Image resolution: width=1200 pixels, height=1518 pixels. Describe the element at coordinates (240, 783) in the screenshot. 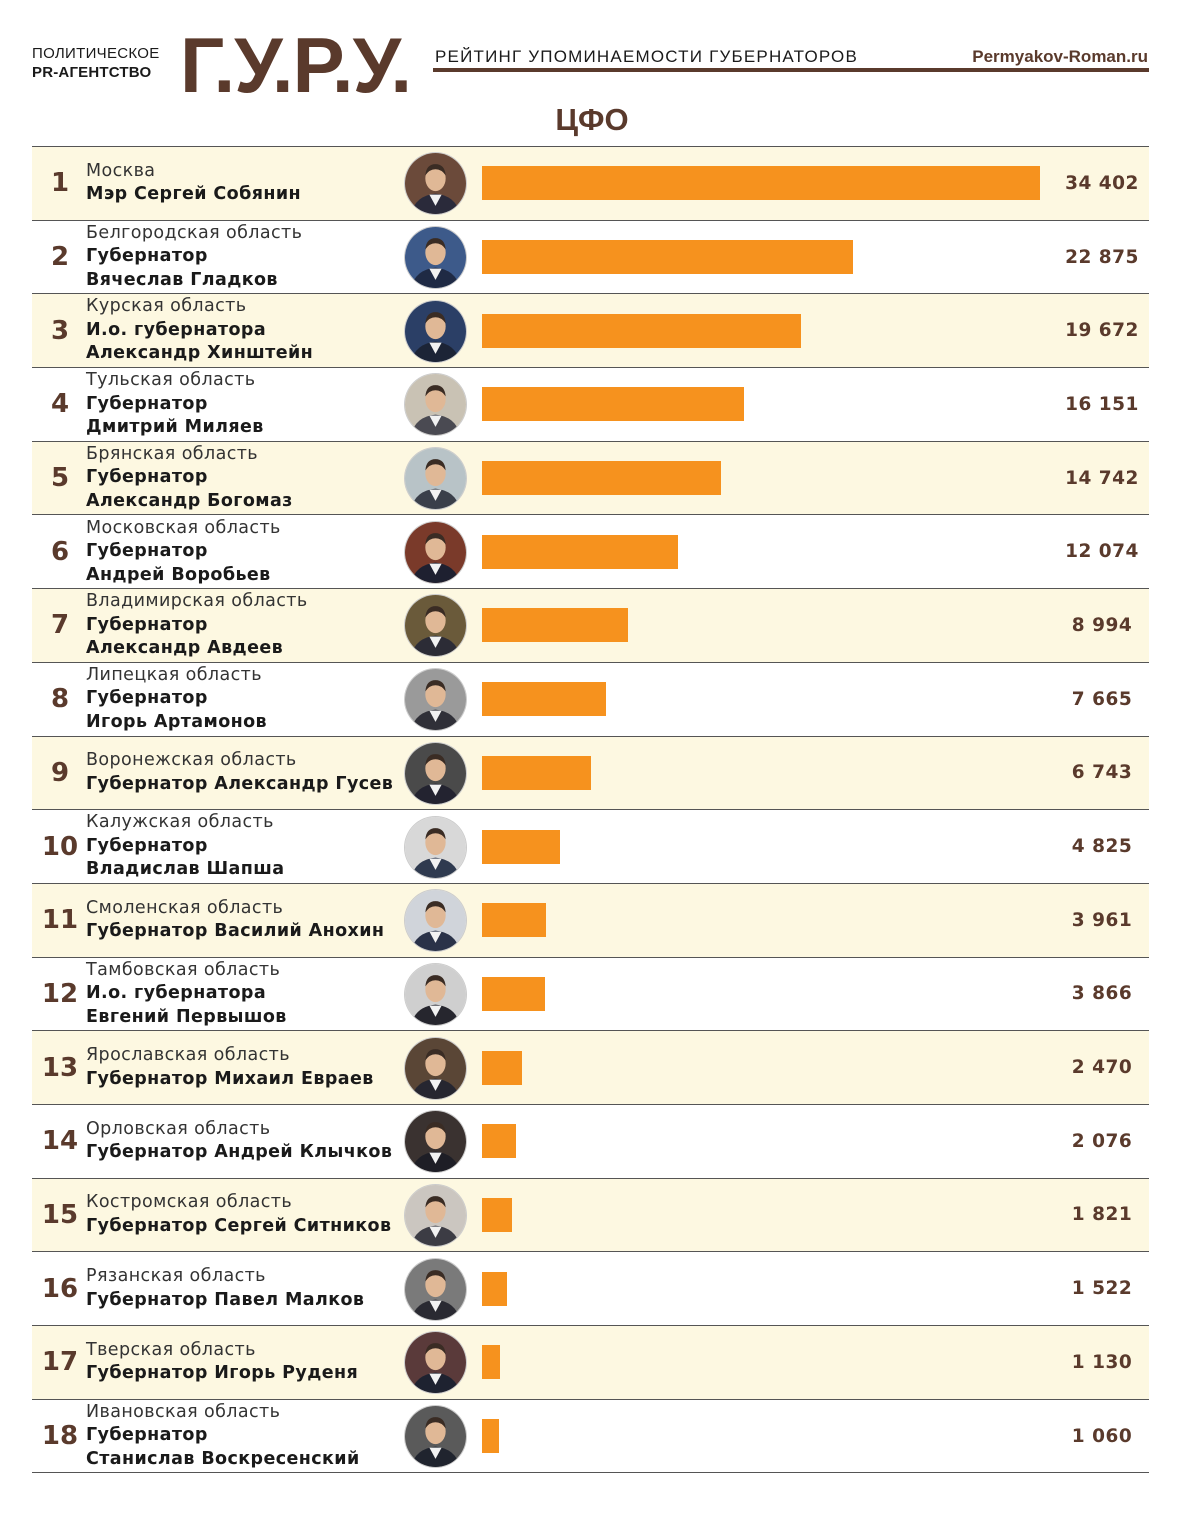

I see `person-name: Губернатор Александр Гусев` at that location.